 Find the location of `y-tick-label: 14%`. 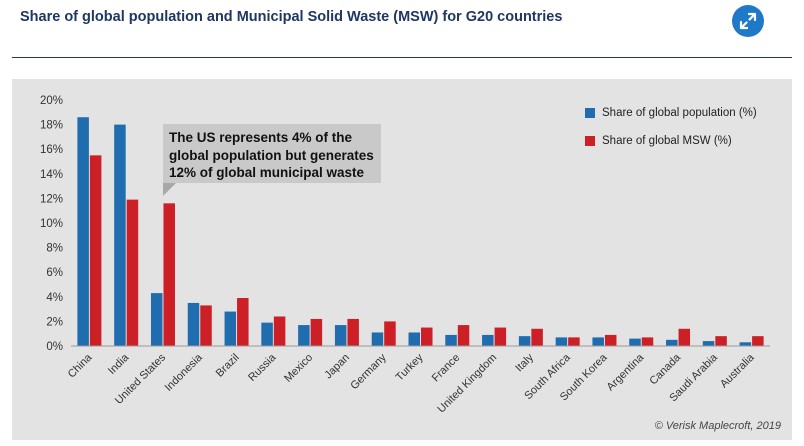

y-tick-label: 14% is located at coordinates (51, 175).